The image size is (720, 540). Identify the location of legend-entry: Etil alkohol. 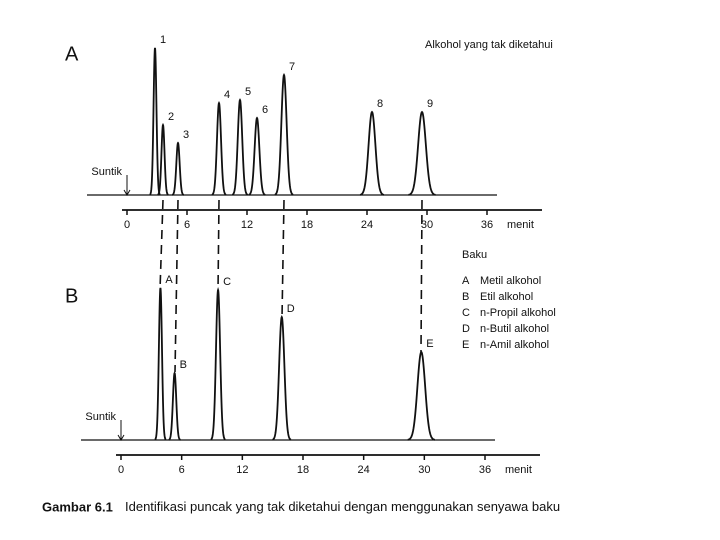
(506, 297).